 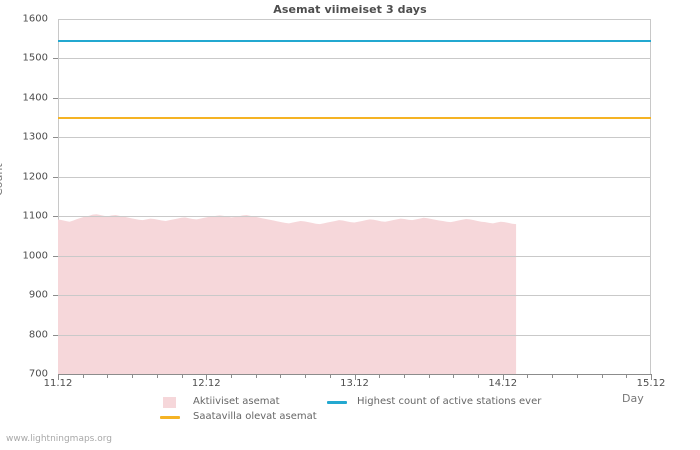 What do you see at coordinates (59, 439) in the screenshot?
I see `footer-watermark: www.lightningmaps.org` at bounding box center [59, 439].